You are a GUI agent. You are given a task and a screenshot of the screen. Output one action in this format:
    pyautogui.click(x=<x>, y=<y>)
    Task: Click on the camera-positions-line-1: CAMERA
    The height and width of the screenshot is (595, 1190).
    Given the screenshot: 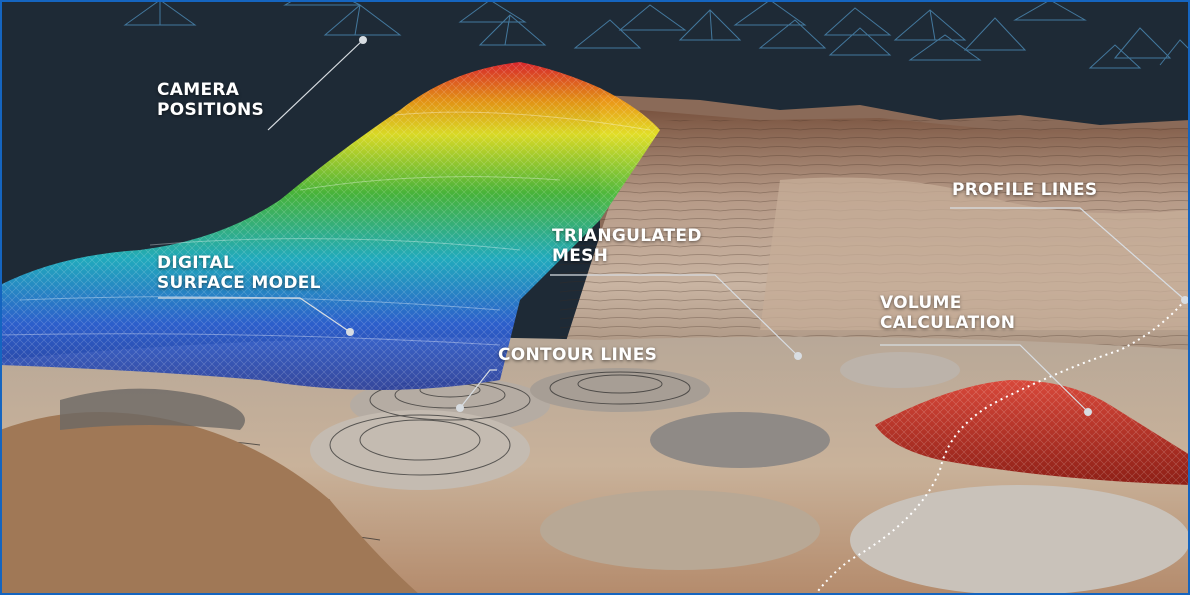 What is the action you would take?
    pyautogui.click(x=198, y=90)
    